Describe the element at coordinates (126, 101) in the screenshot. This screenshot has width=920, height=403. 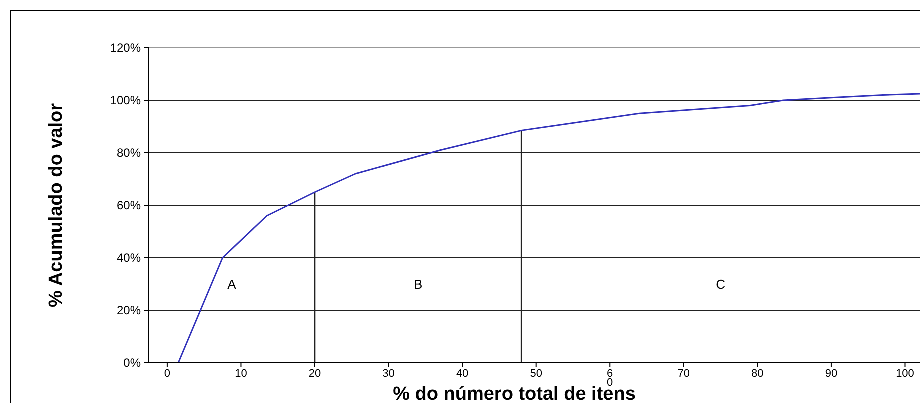
I see `y-tick-label: 100%` at that location.